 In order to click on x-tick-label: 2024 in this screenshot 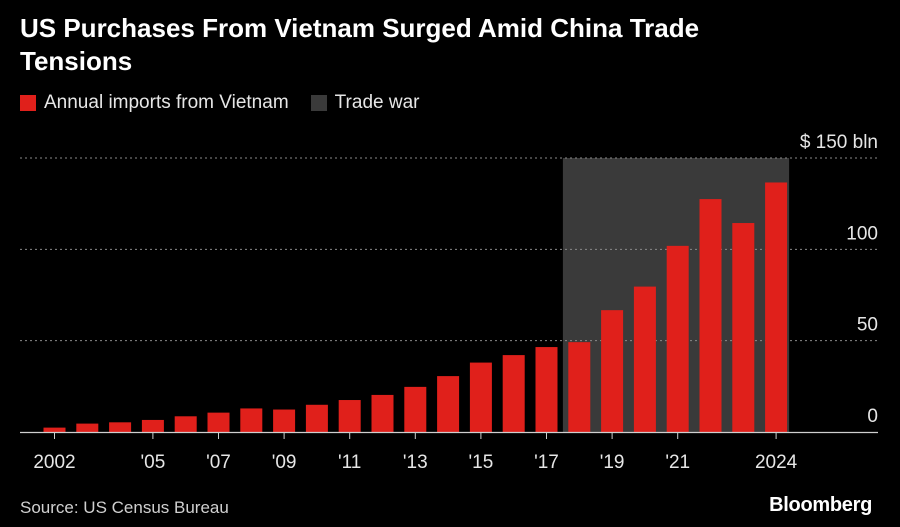, I will do `click(776, 462)`.